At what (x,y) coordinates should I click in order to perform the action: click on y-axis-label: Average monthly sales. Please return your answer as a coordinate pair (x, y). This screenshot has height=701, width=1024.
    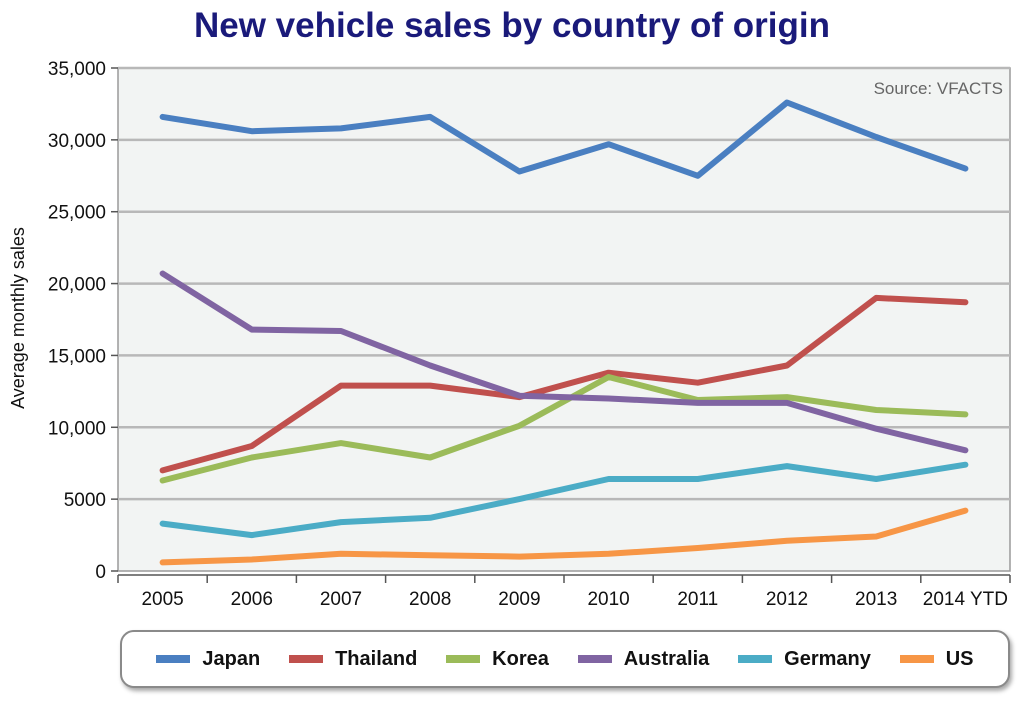
    Looking at the image, I should click on (18, 318).